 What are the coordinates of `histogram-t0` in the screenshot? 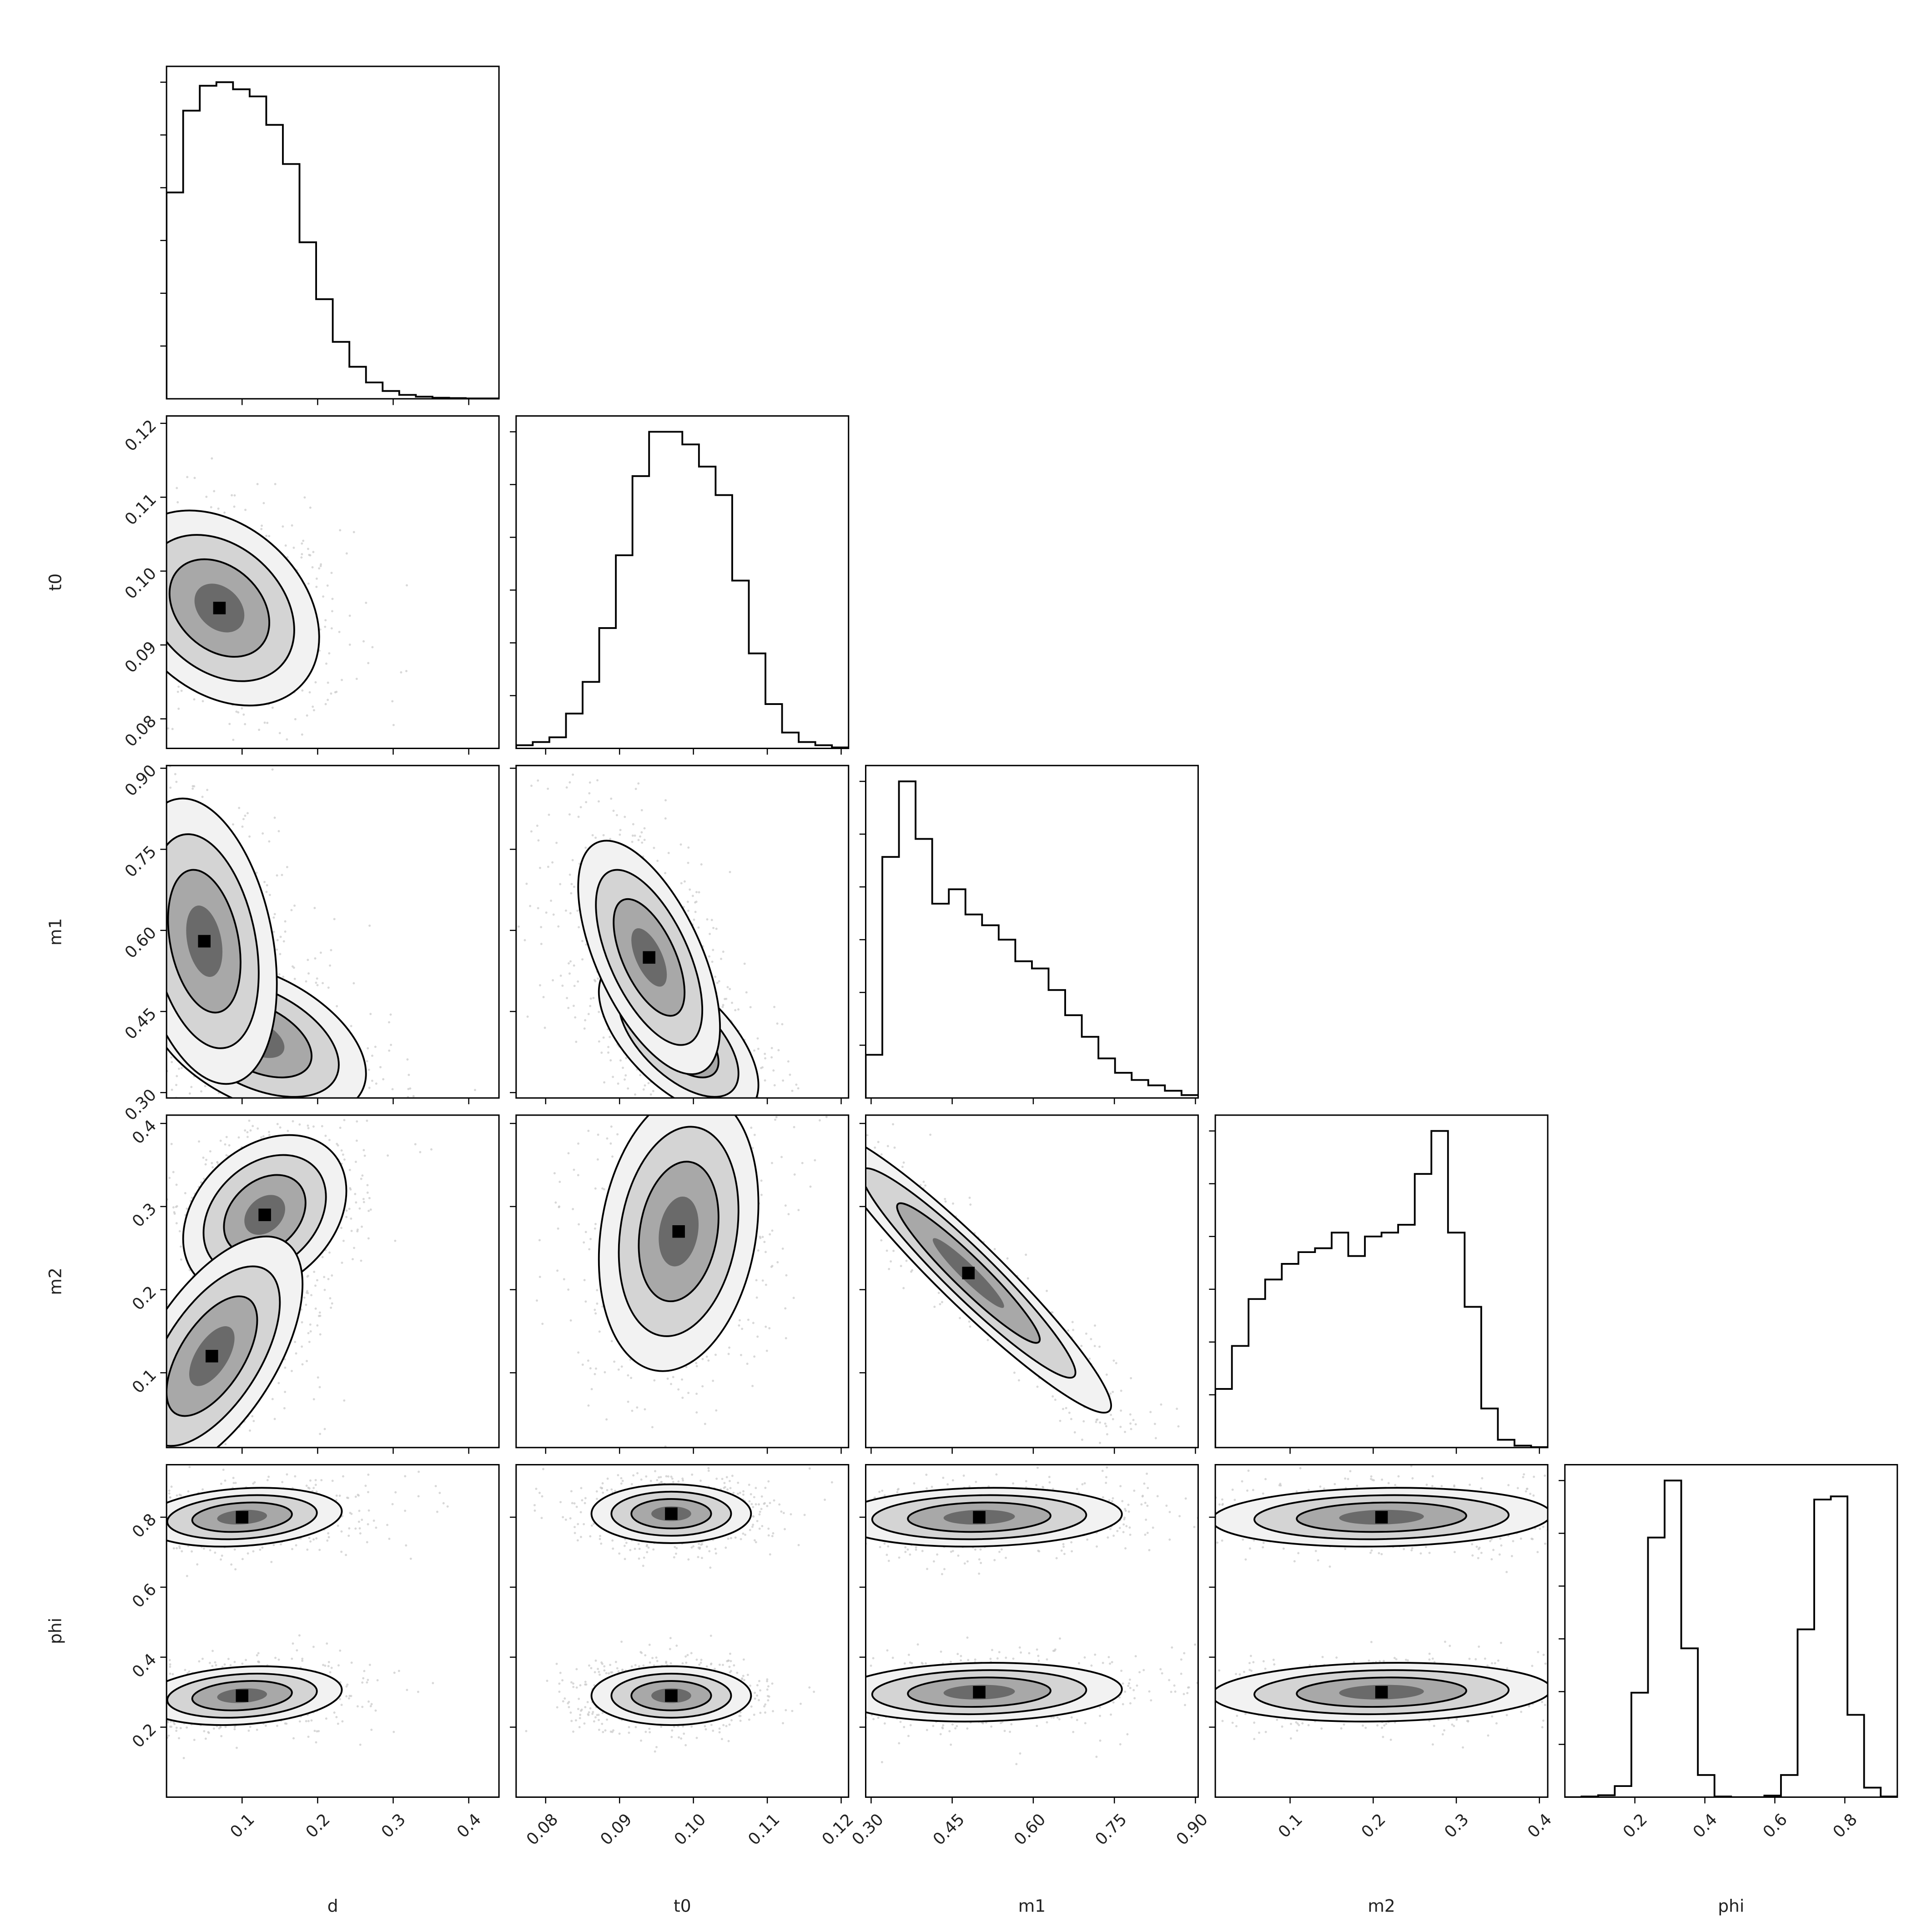 It's located at (682, 590).